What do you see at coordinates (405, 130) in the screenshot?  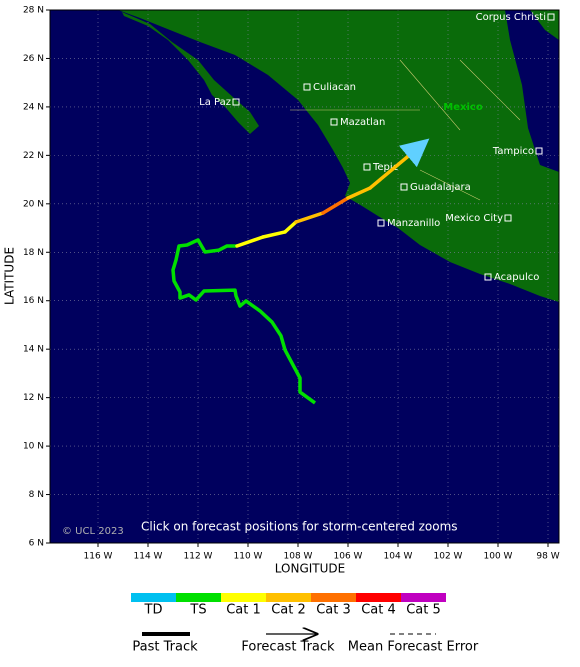 I see `state-borders` at bounding box center [405, 130].